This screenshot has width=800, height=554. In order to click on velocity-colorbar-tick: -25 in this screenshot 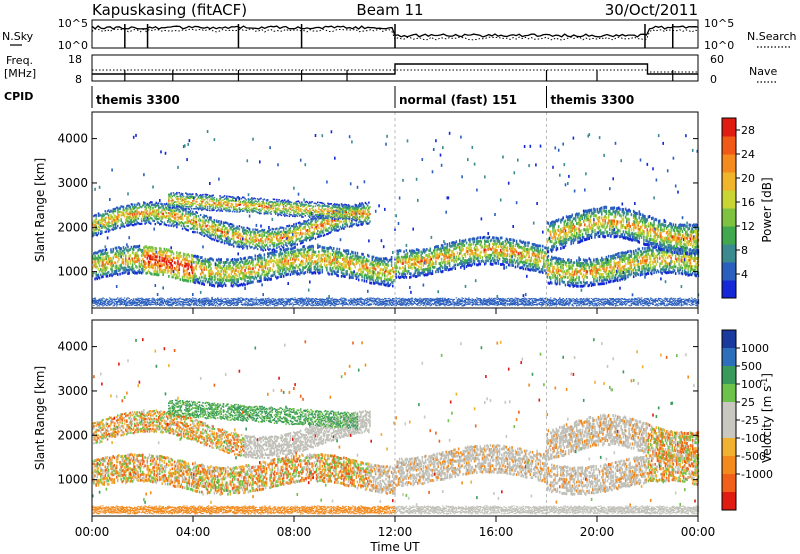, I will do `click(750, 420)`.